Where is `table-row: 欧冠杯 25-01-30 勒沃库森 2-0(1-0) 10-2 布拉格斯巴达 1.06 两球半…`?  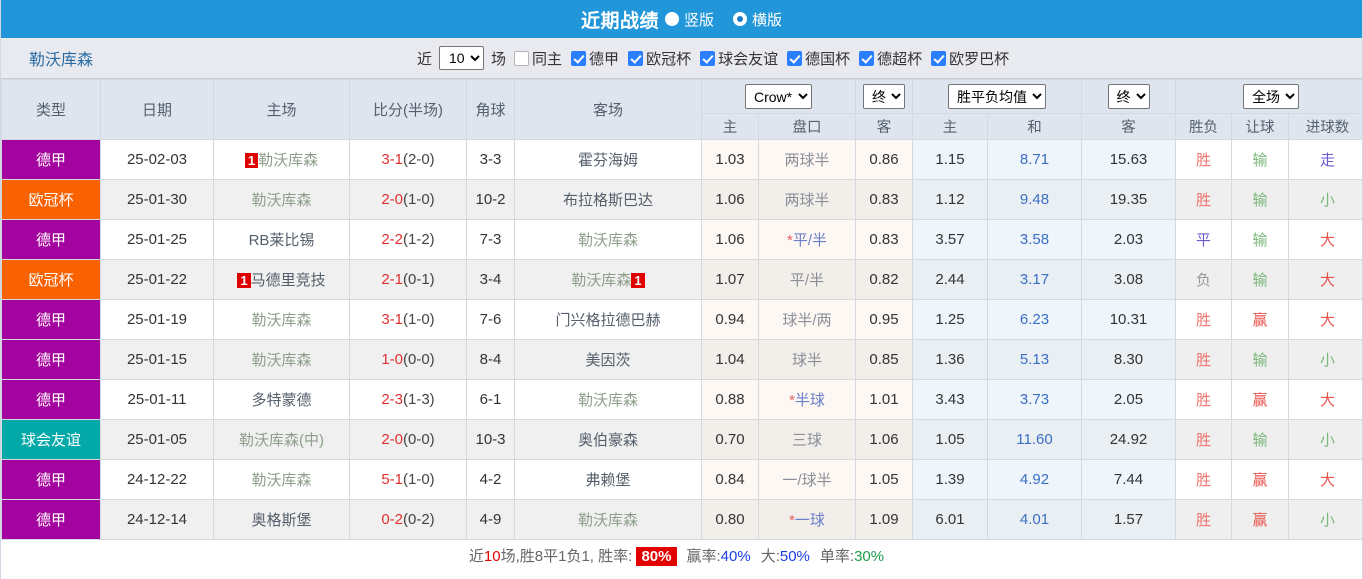
table-row: 欧冠杯 25-01-30 勒沃库森 2-0(1-0) 10-2 布拉格斯巴达 1.06 两球半… is located at coordinates (681, 199).